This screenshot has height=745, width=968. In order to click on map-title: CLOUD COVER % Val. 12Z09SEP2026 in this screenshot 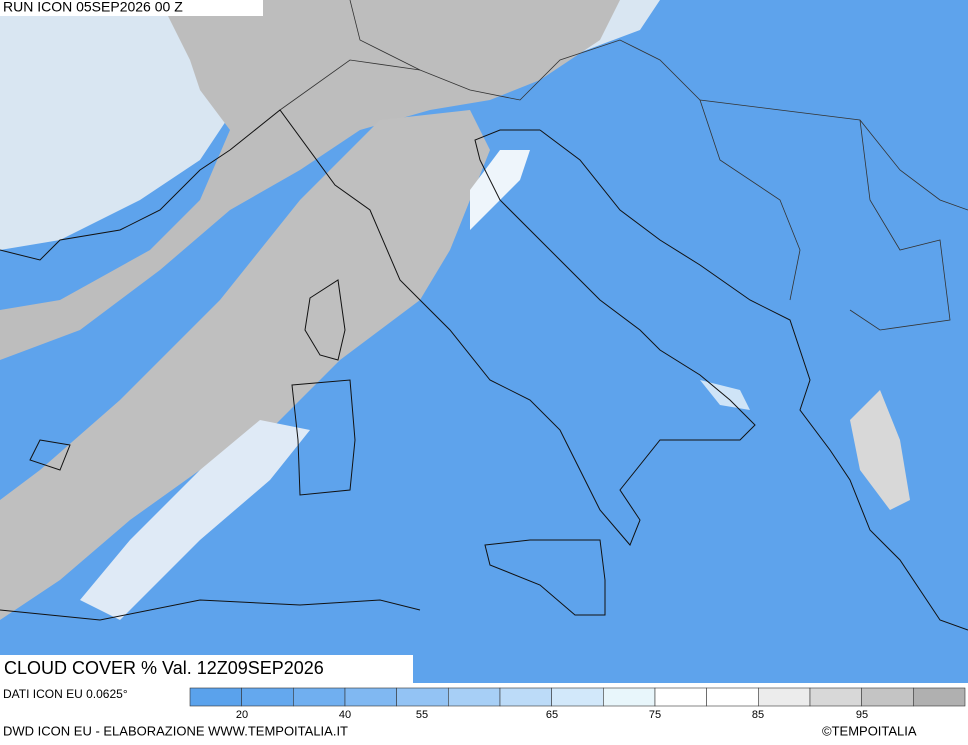, I will do `click(164, 668)`.